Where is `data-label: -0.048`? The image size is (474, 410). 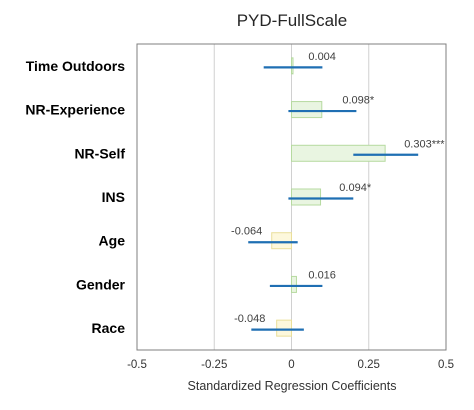
data-label: -0.048 is located at coordinates (249, 319).